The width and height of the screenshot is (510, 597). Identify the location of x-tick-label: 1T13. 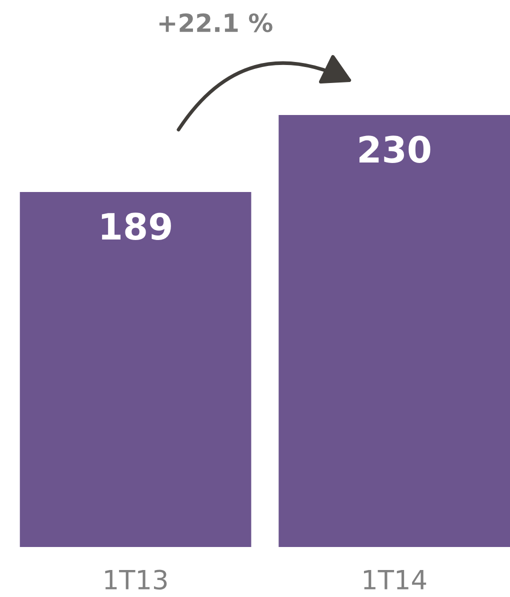
(136, 580).